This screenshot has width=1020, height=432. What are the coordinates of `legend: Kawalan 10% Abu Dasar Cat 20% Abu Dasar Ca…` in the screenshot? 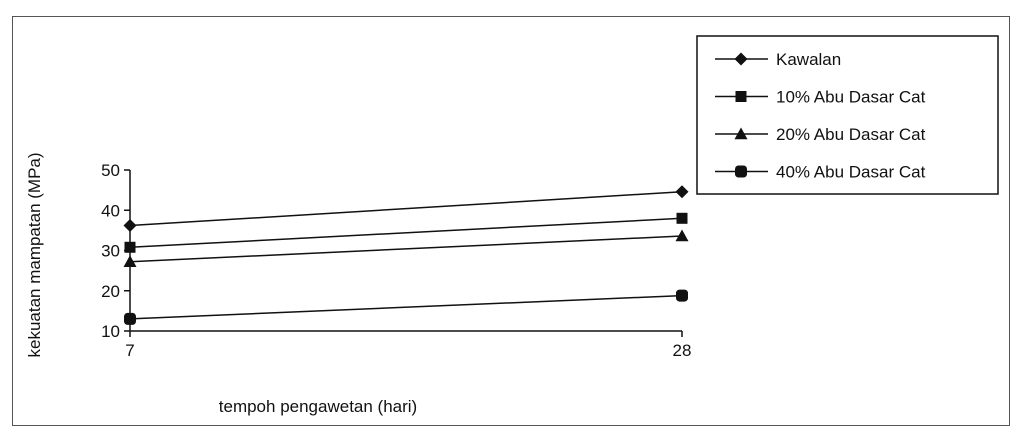 It's located at (847, 115).